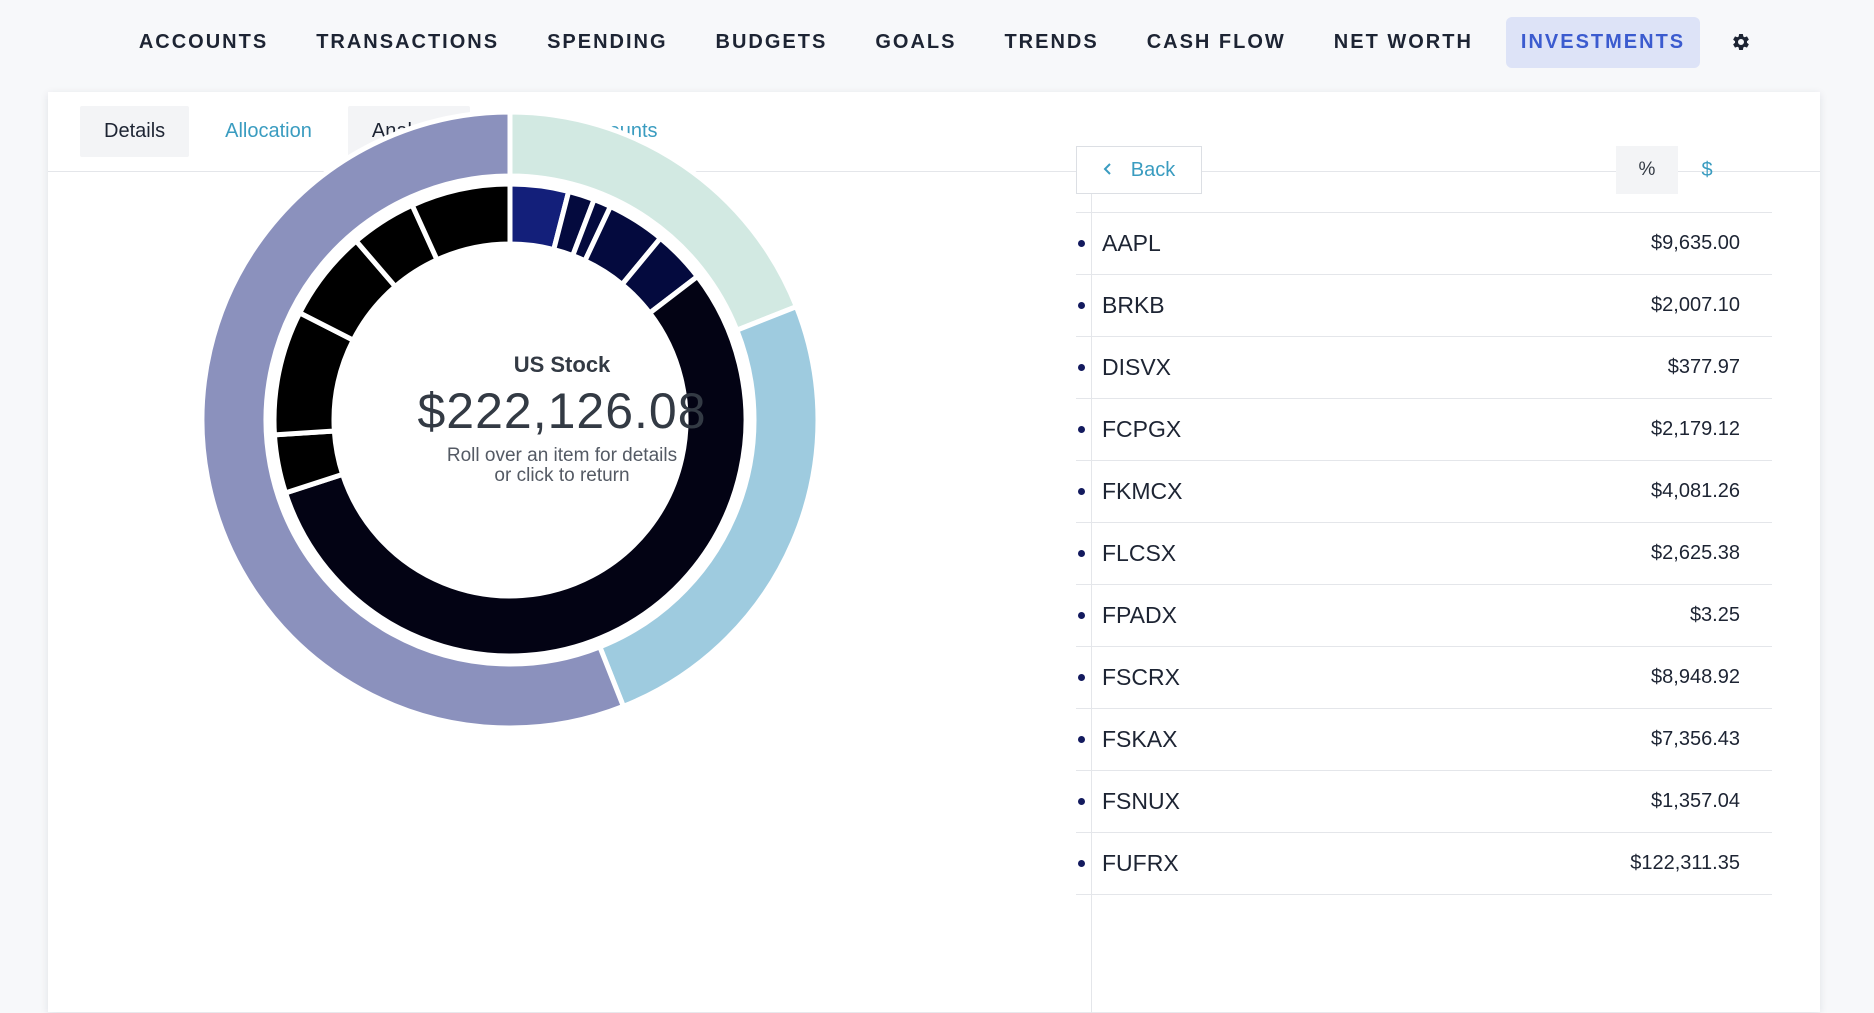  What do you see at coordinates (1133, 305) in the screenshot?
I see `holding-ticker: BRKB` at bounding box center [1133, 305].